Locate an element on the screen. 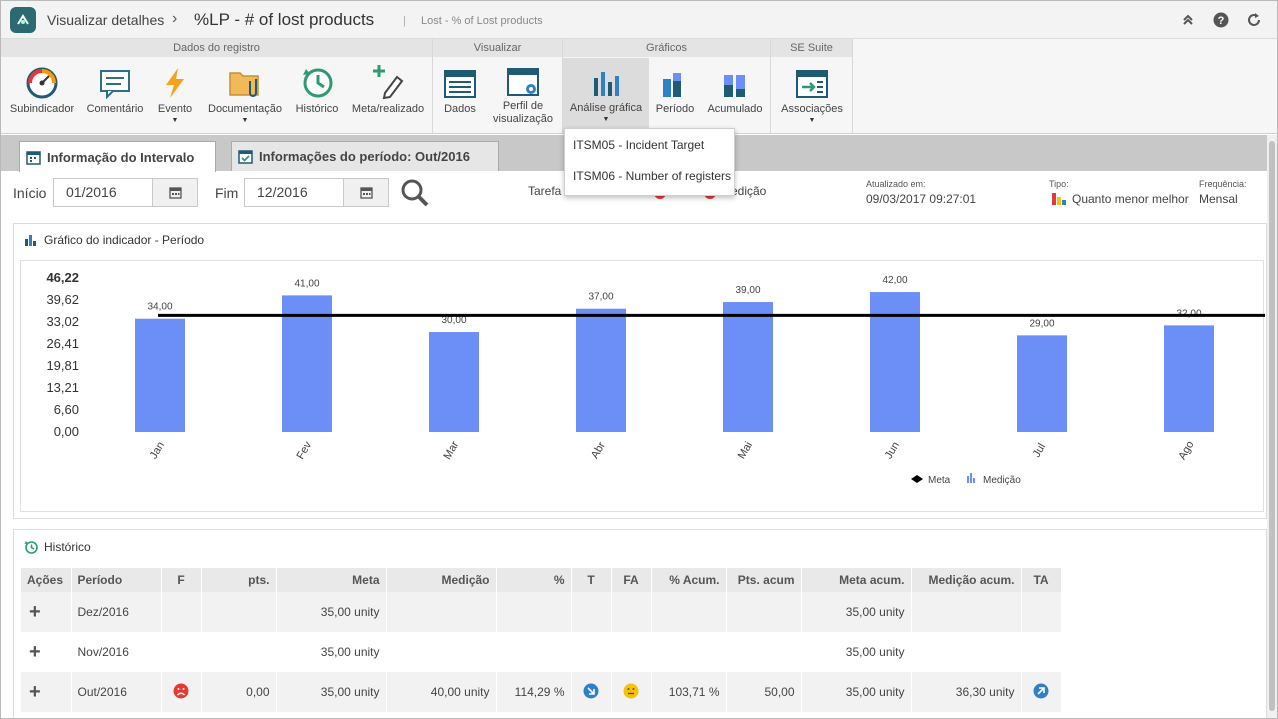 The image size is (1278, 719). y-tick-label: 26,41 is located at coordinates (62, 343).